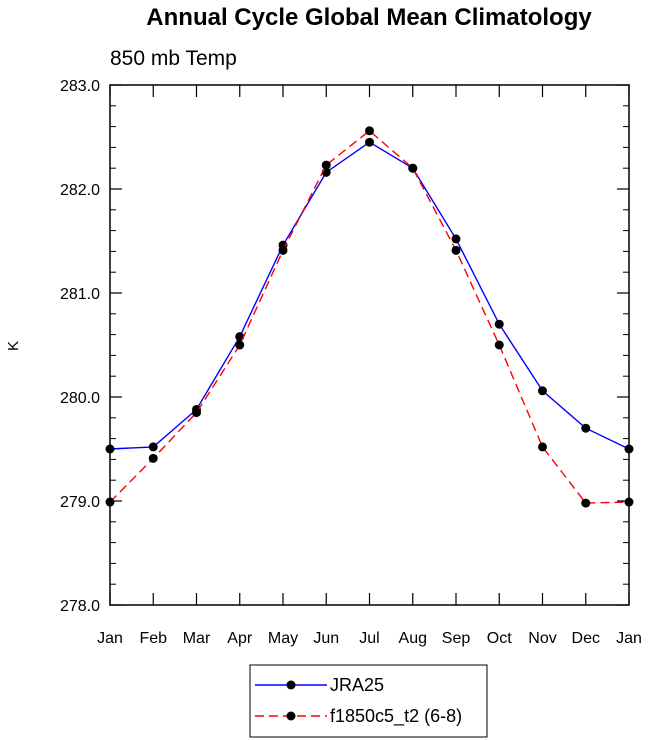 The width and height of the screenshot is (648, 740). I want to click on y-tick-label: 281.0, so click(80, 294).